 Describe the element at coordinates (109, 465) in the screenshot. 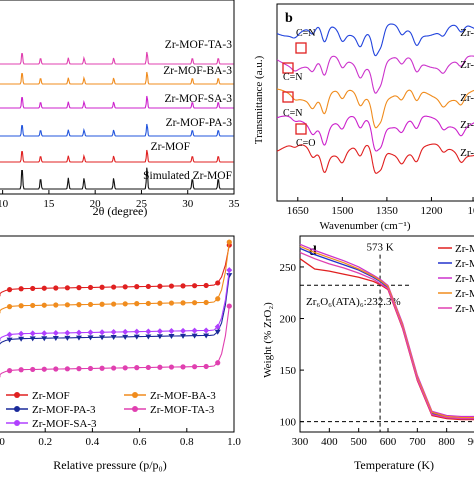

I see `panel-c-xlabel: Relative pressure (p/p₀)` at that location.